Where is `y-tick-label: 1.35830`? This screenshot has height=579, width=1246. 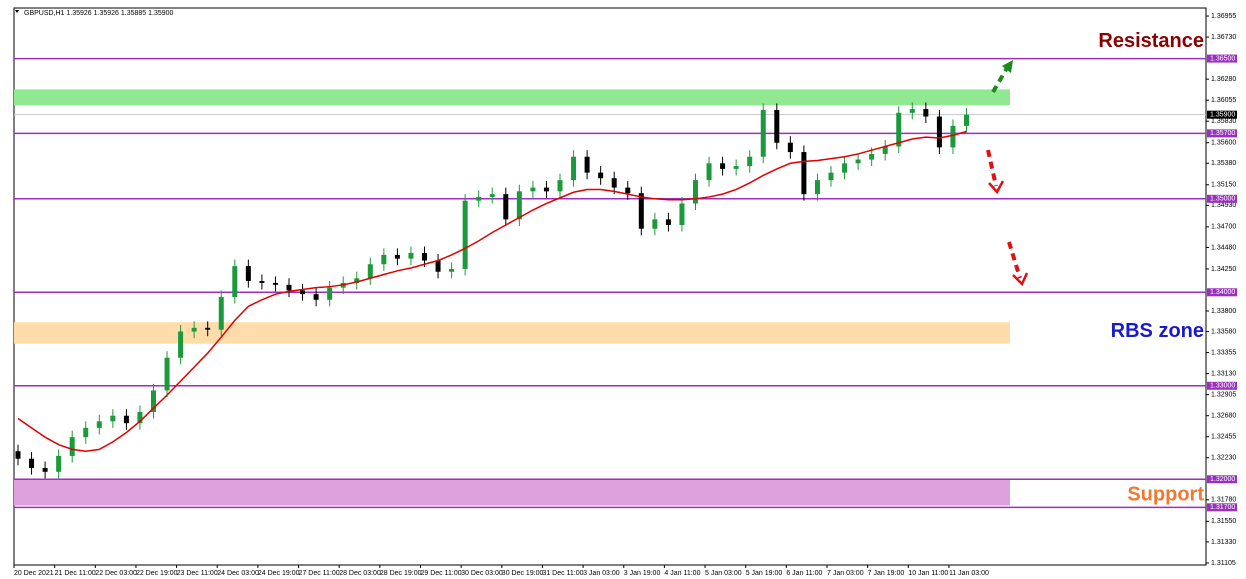
y-tick-label: 1.35830 is located at coordinates (1223, 121).